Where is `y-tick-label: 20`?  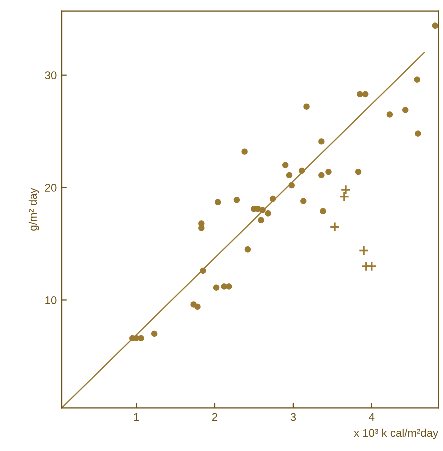
y-tick-label: 20 is located at coordinates (51, 188).